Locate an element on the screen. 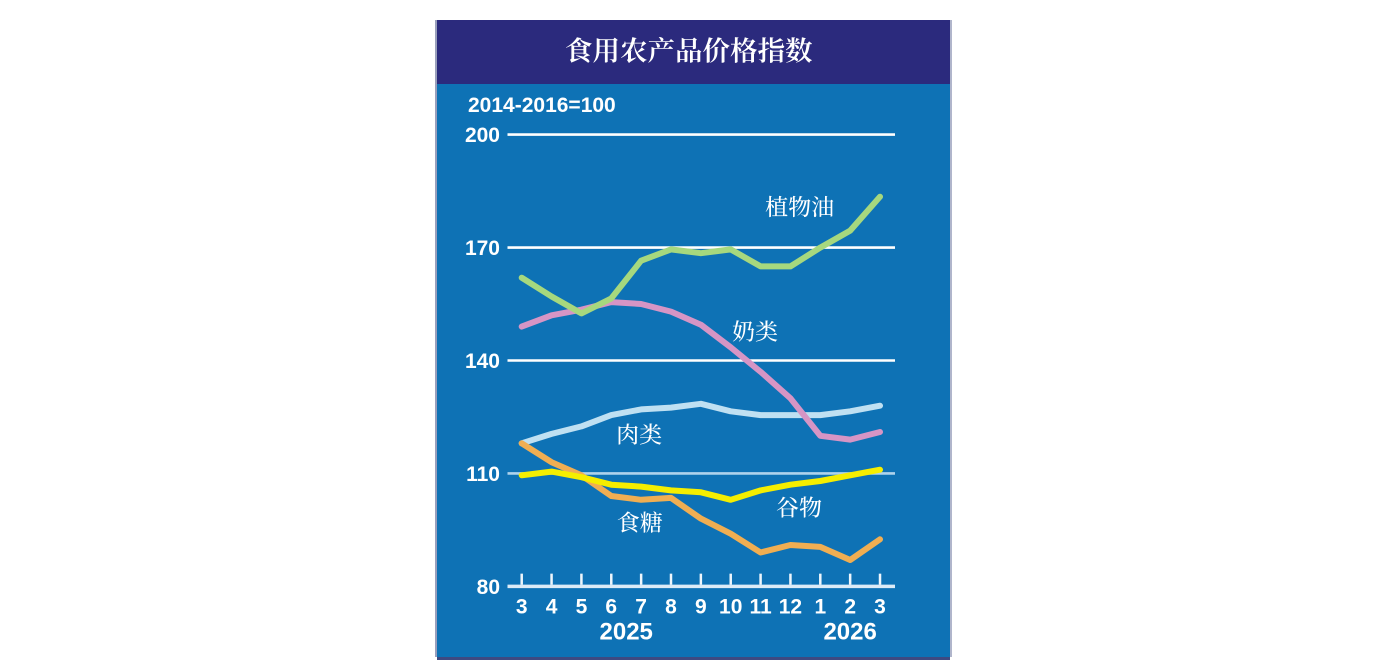 The width and height of the screenshot is (1380, 665). y-tick-label-170: 170 is located at coordinates (482, 248).